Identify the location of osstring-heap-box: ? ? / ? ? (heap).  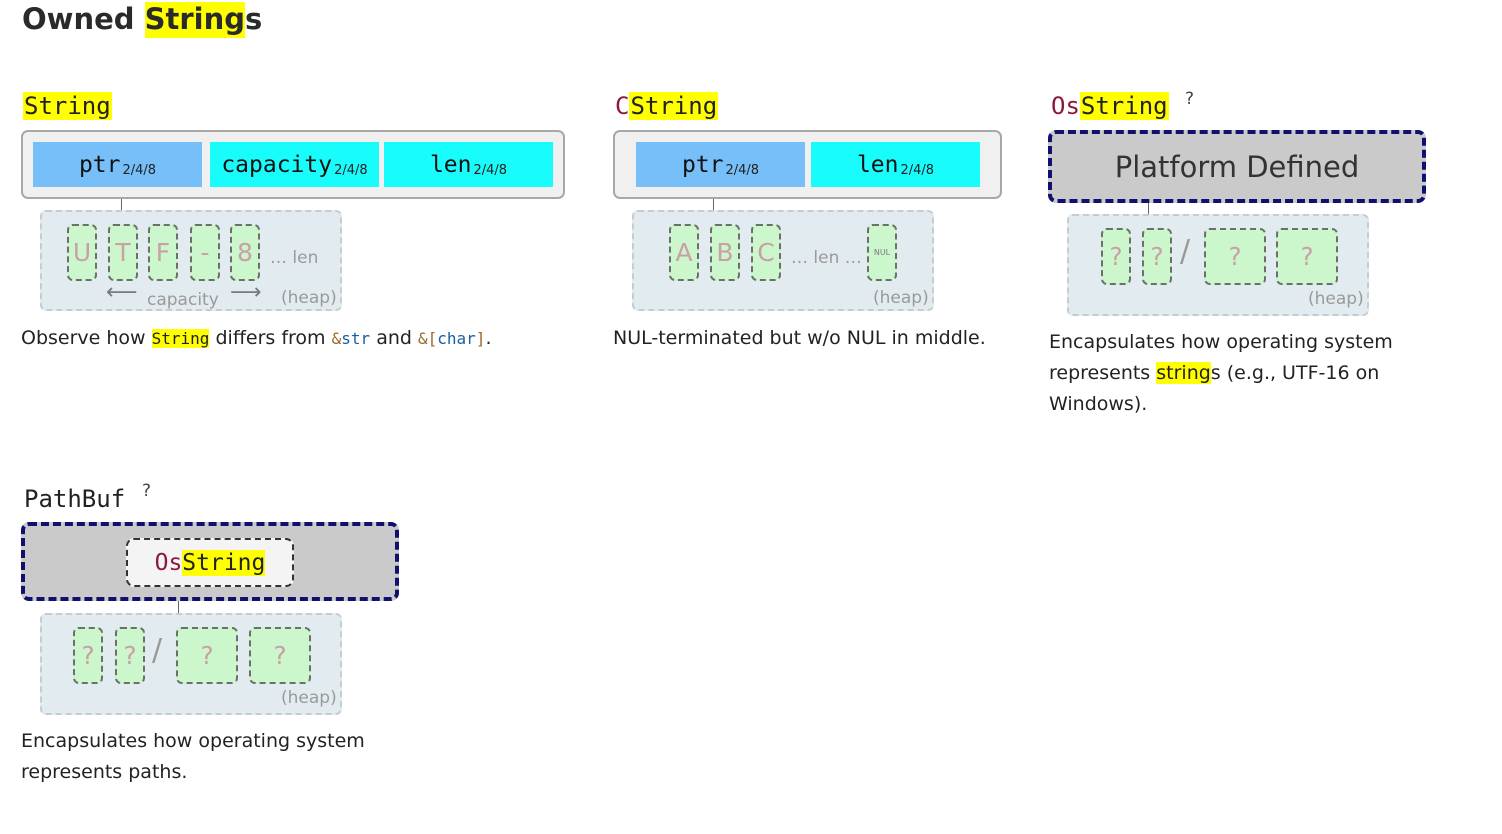
(1218, 265).